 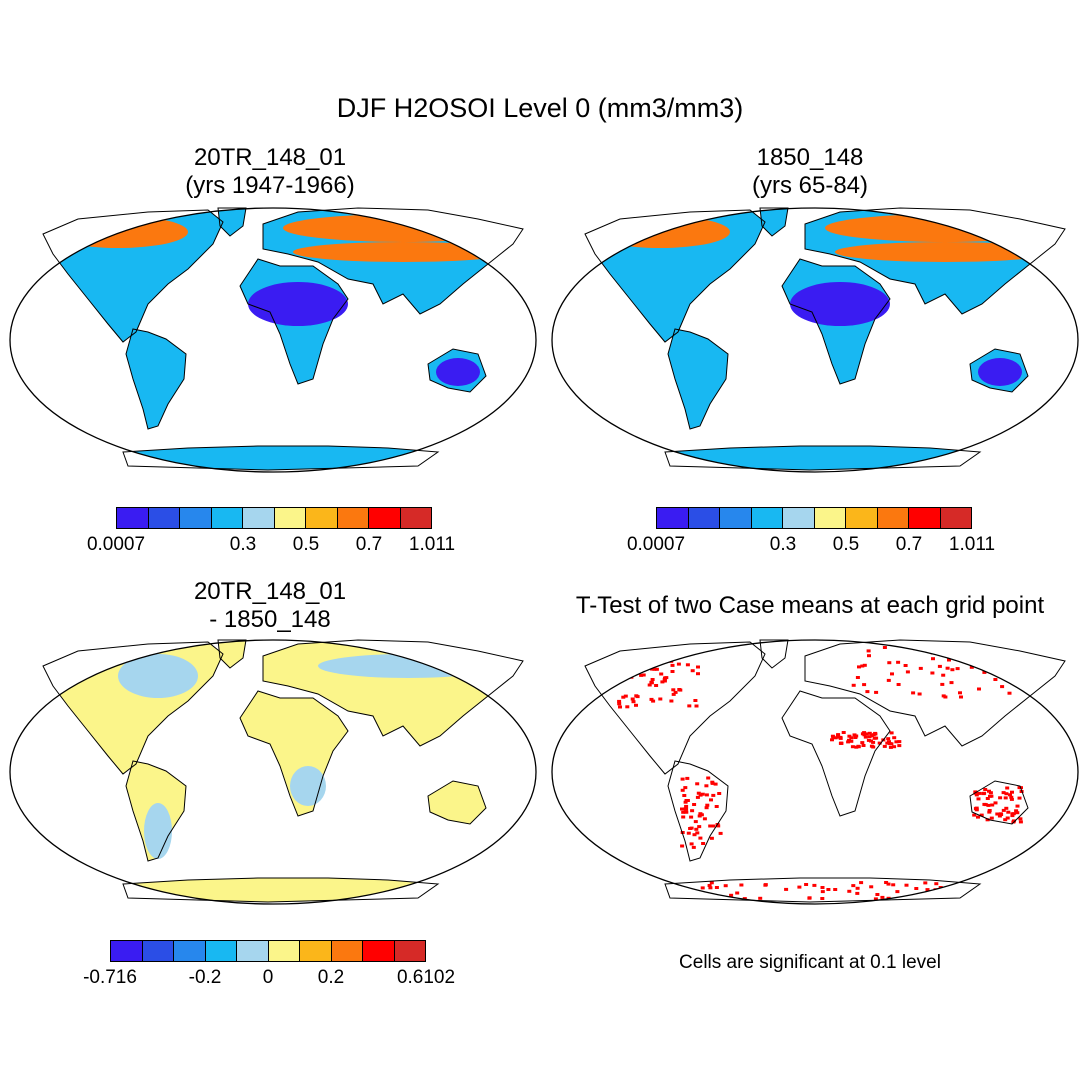 I want to click on panel-title-1850: 1850_148 (yrs 65-84), so click(x=810, y=172).